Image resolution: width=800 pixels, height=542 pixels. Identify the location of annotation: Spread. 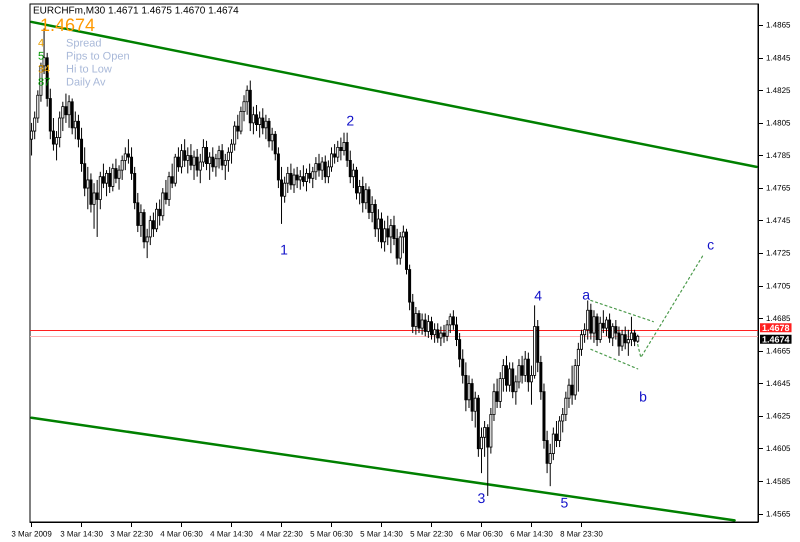
(84, 44).